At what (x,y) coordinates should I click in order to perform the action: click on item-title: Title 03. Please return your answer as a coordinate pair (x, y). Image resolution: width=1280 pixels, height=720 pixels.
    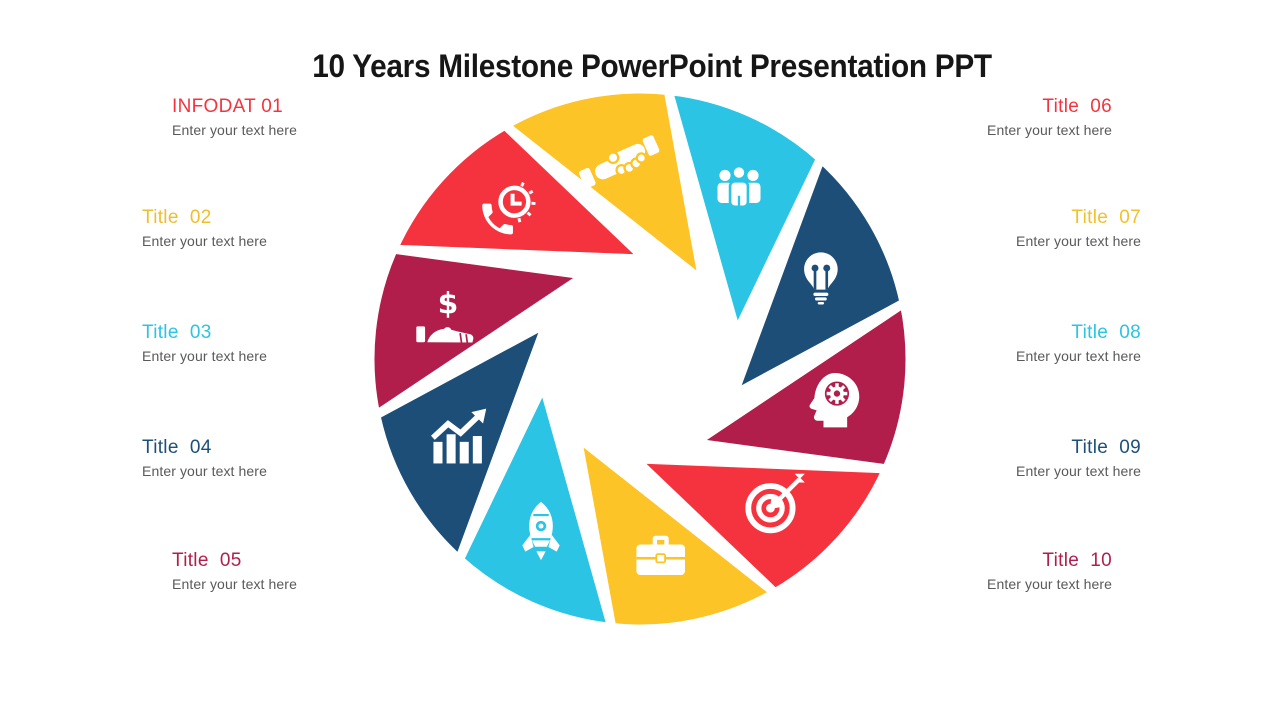
    Looking at the image, I should click on (177, 332).